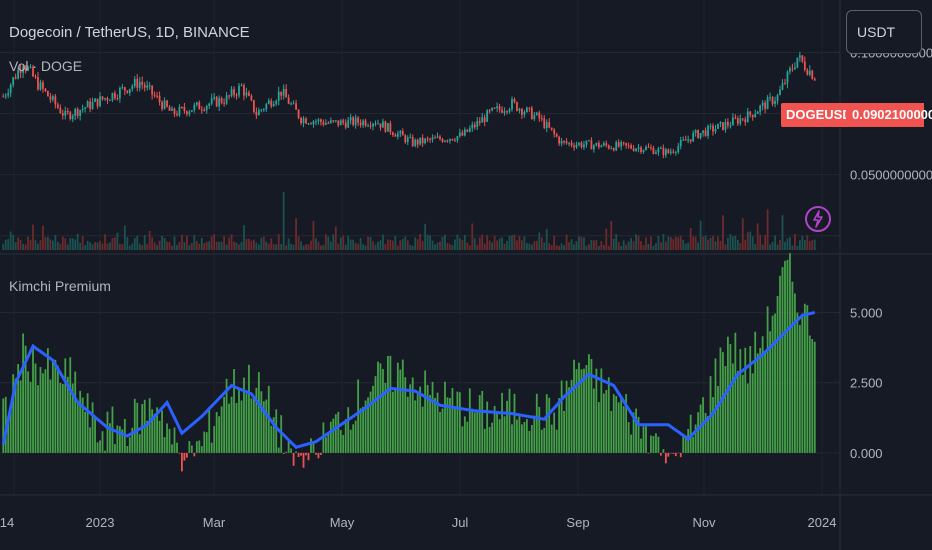  I want to click on currency-selector: USDT, so click(884, 32).